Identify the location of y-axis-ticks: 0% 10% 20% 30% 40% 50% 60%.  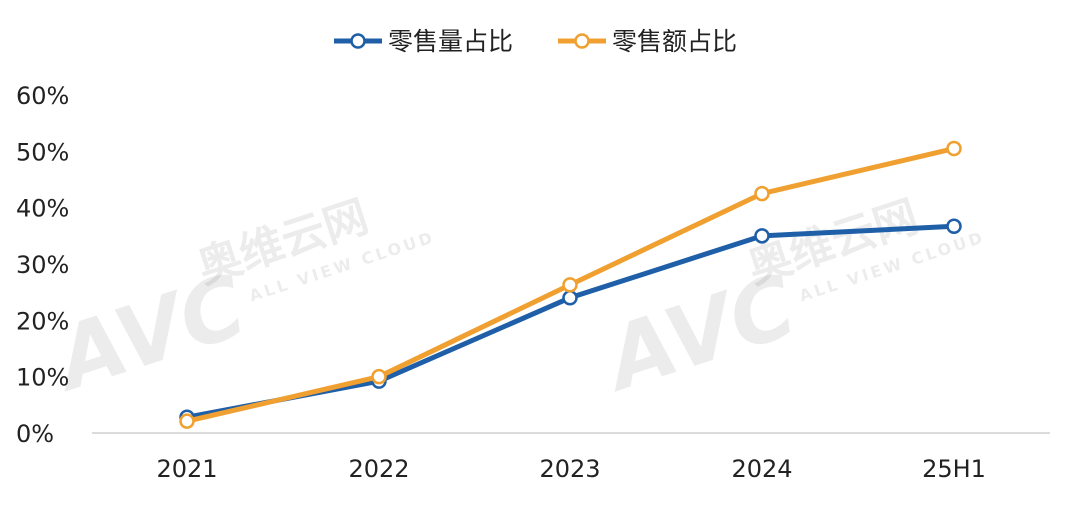
(42, 265).